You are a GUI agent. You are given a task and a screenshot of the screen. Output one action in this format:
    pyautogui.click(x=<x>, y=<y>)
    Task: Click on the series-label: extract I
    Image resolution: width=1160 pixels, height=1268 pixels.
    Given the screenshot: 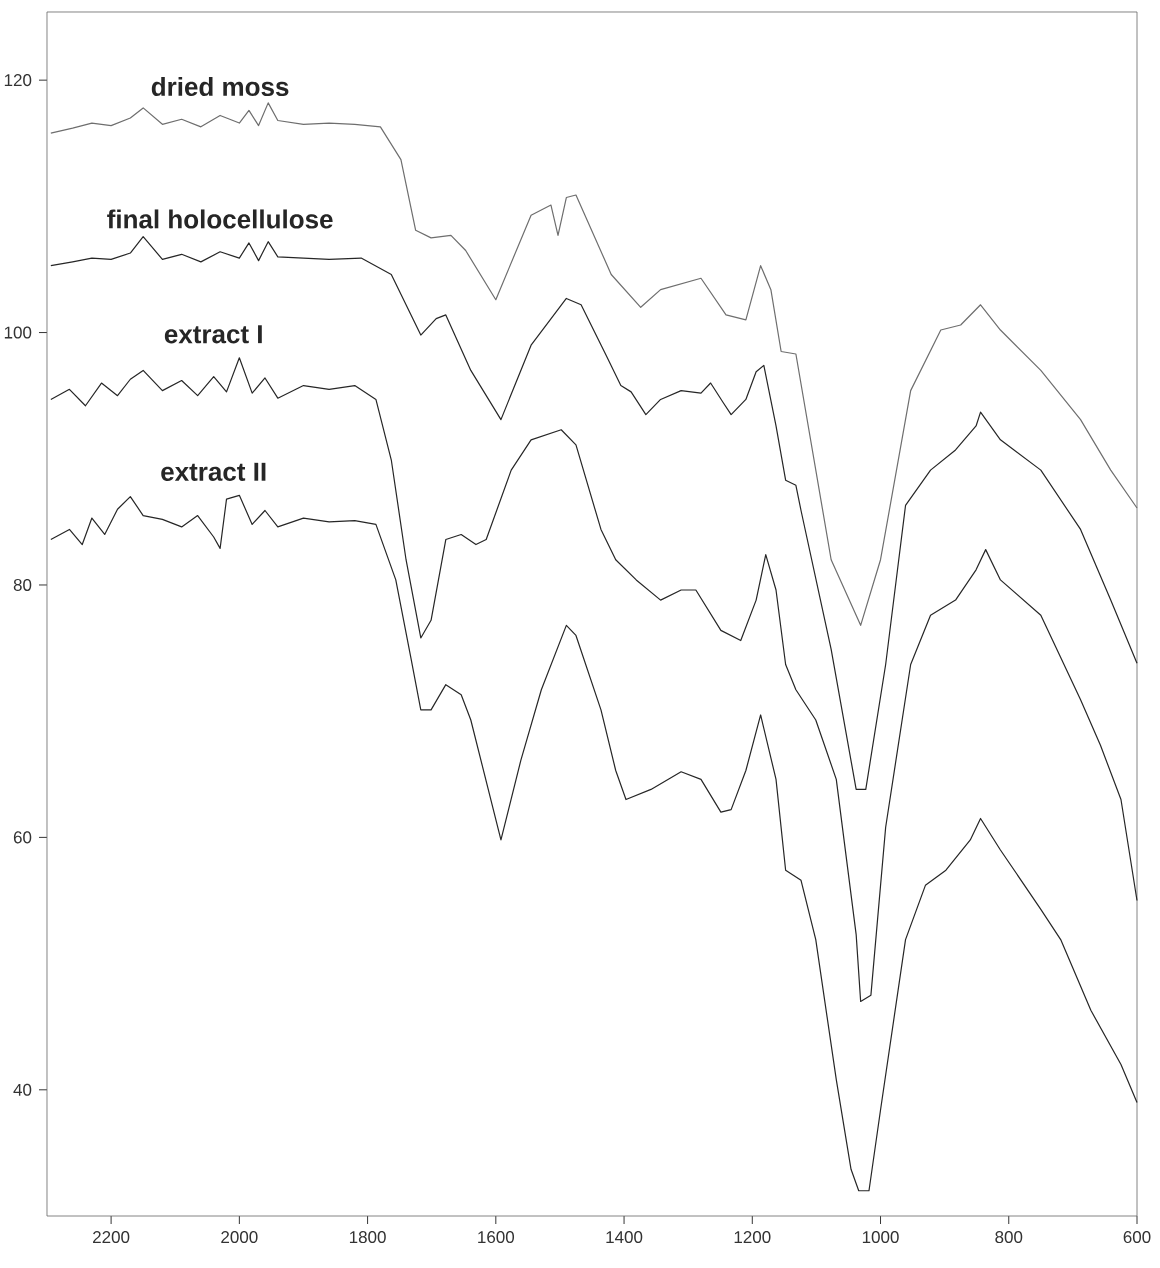 What is the action you would take?
    pyautogui.click(x=213, y=334)
    